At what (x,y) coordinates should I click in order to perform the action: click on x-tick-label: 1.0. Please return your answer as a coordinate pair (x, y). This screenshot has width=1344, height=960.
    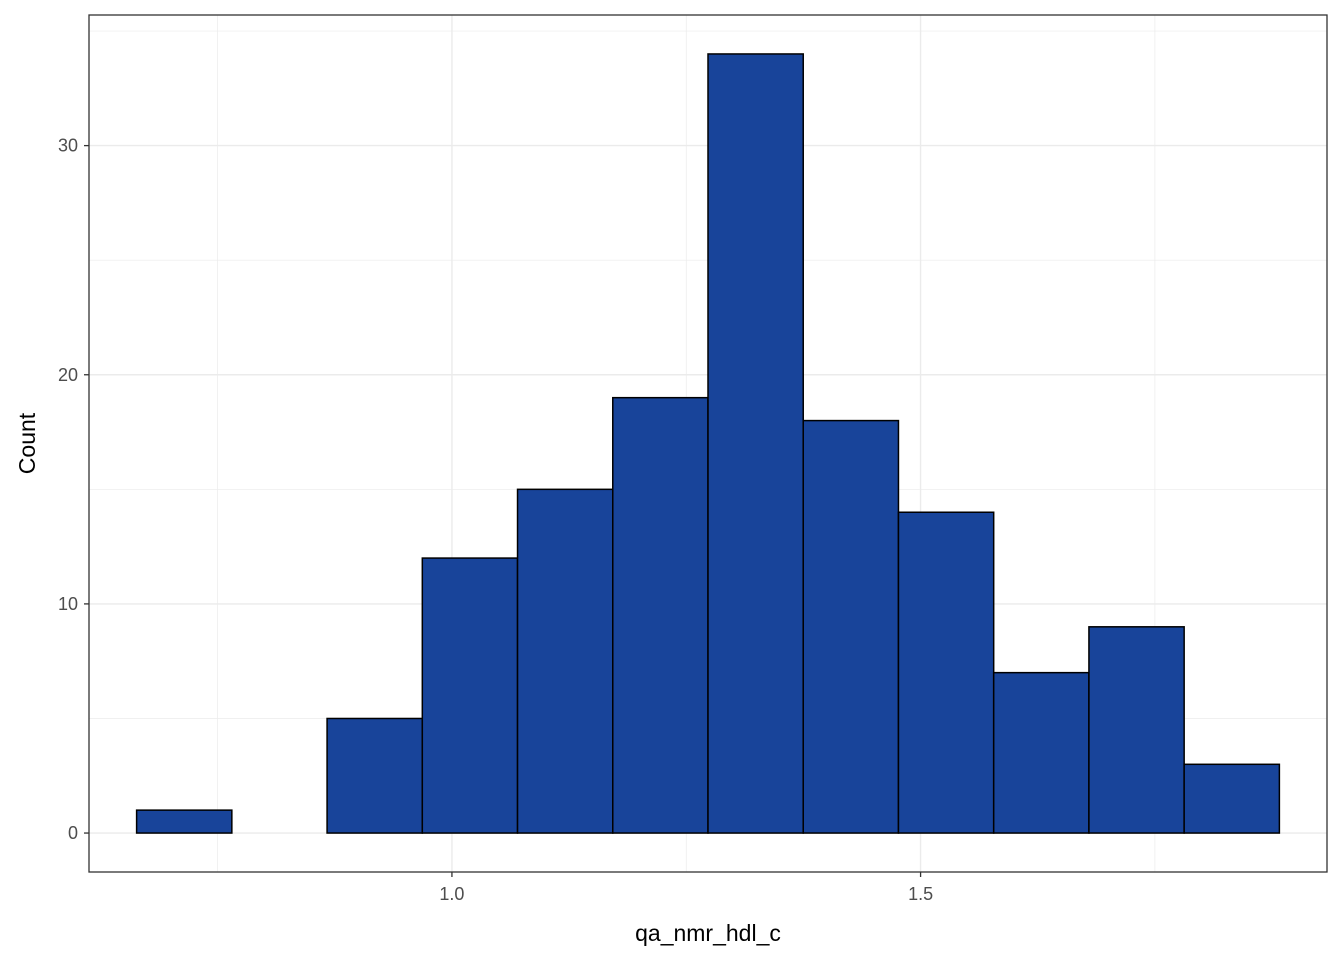
    Looking at the image, I should click on (451, 894).